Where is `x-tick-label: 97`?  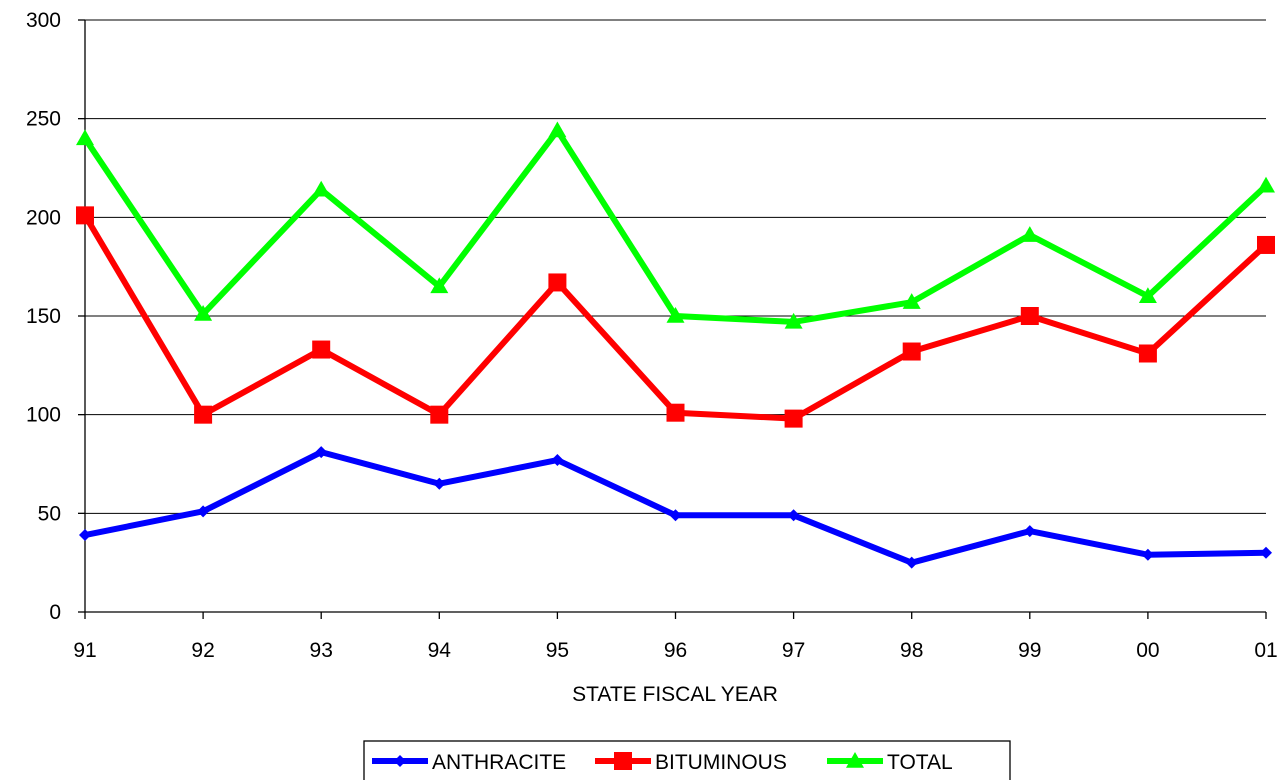 x-tick-label: 97 is located at coordinates (793, 650).